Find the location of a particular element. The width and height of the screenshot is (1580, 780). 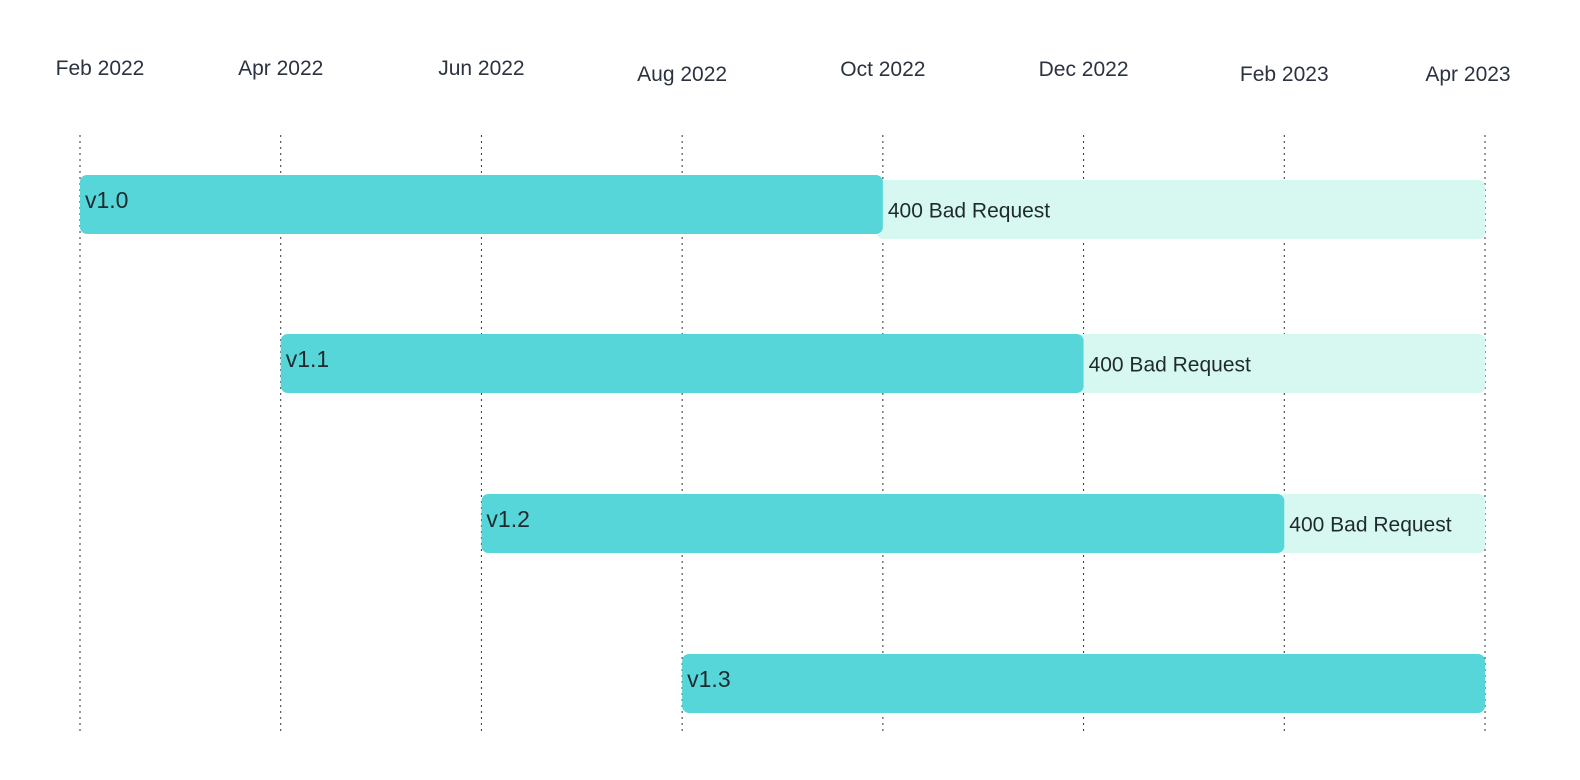

x-tick-label: Aug 2022 is located at coordinates (682, 74).